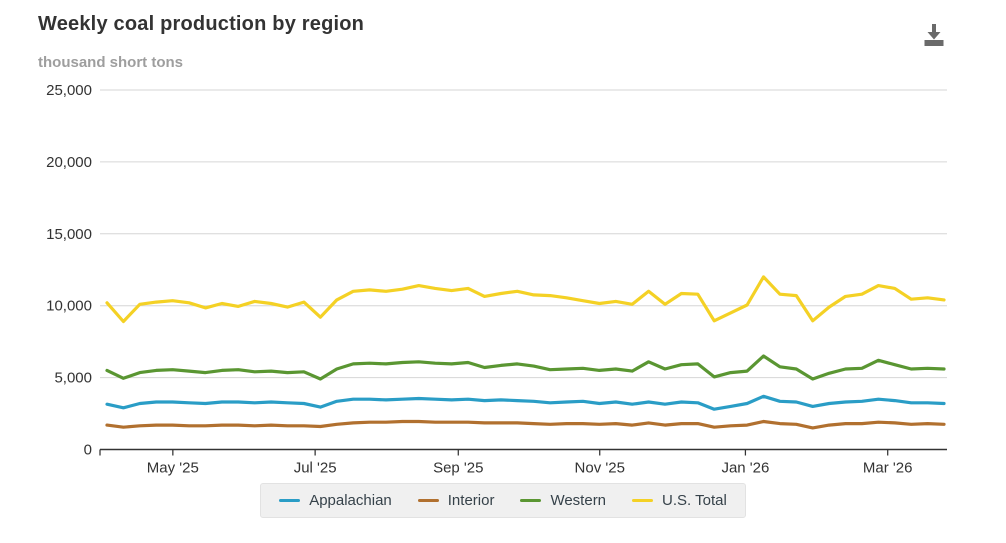  Describe the element at coordinates (745, 468) in the screenshot. I see `x-axis-label: Jan '26` at that location.